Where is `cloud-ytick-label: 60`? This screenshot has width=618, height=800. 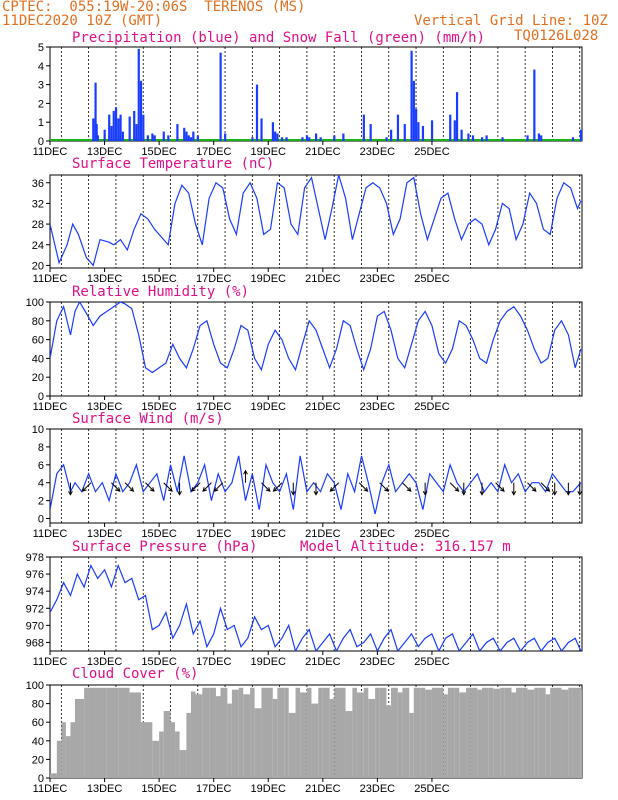
cloud-ytick-label: 60 is located at coordinates (38, 723).